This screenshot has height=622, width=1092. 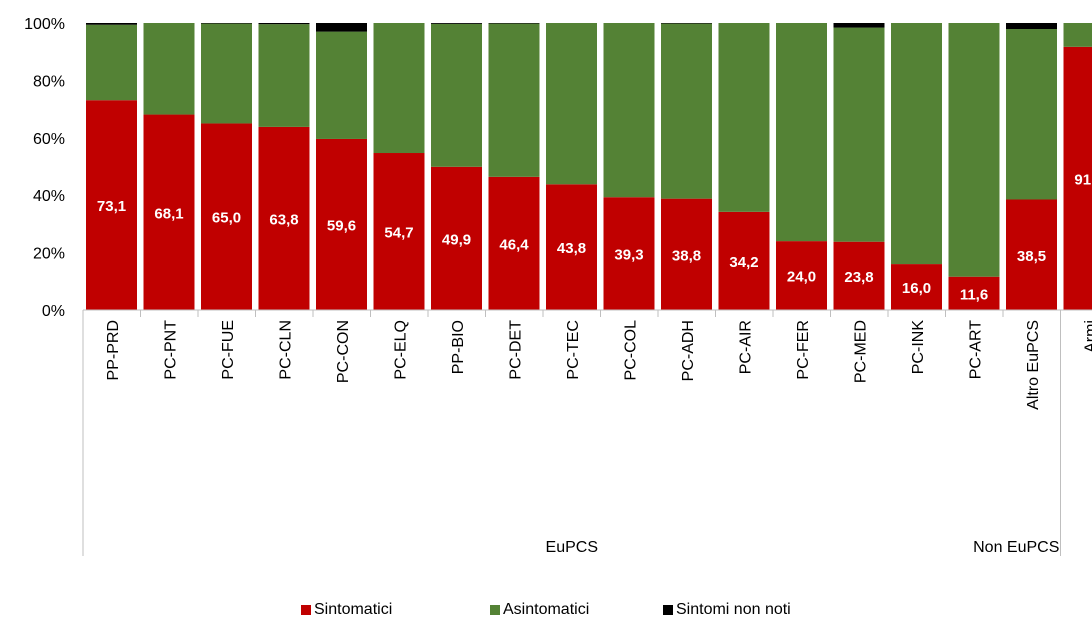 I want to click on data-label: 49,9, so click(x=456, y=239).